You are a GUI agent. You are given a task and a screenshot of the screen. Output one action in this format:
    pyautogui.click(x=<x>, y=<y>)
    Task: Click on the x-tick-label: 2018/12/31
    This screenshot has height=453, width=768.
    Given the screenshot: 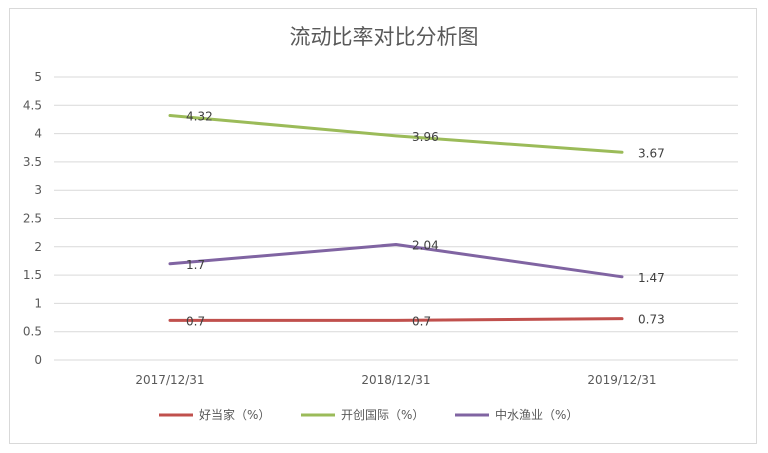 What is the action you would take?
    pyautogui.click(x=395, y=380)
    